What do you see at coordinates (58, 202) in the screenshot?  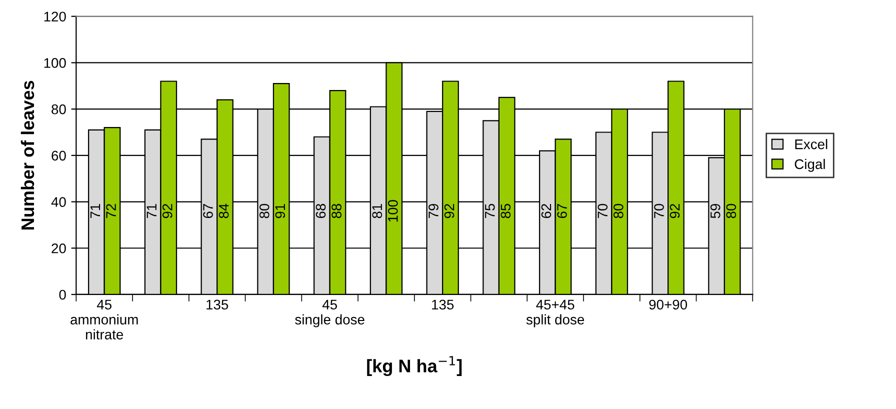 I see `y-tick-label: 40` at bounding box center [58, 202].